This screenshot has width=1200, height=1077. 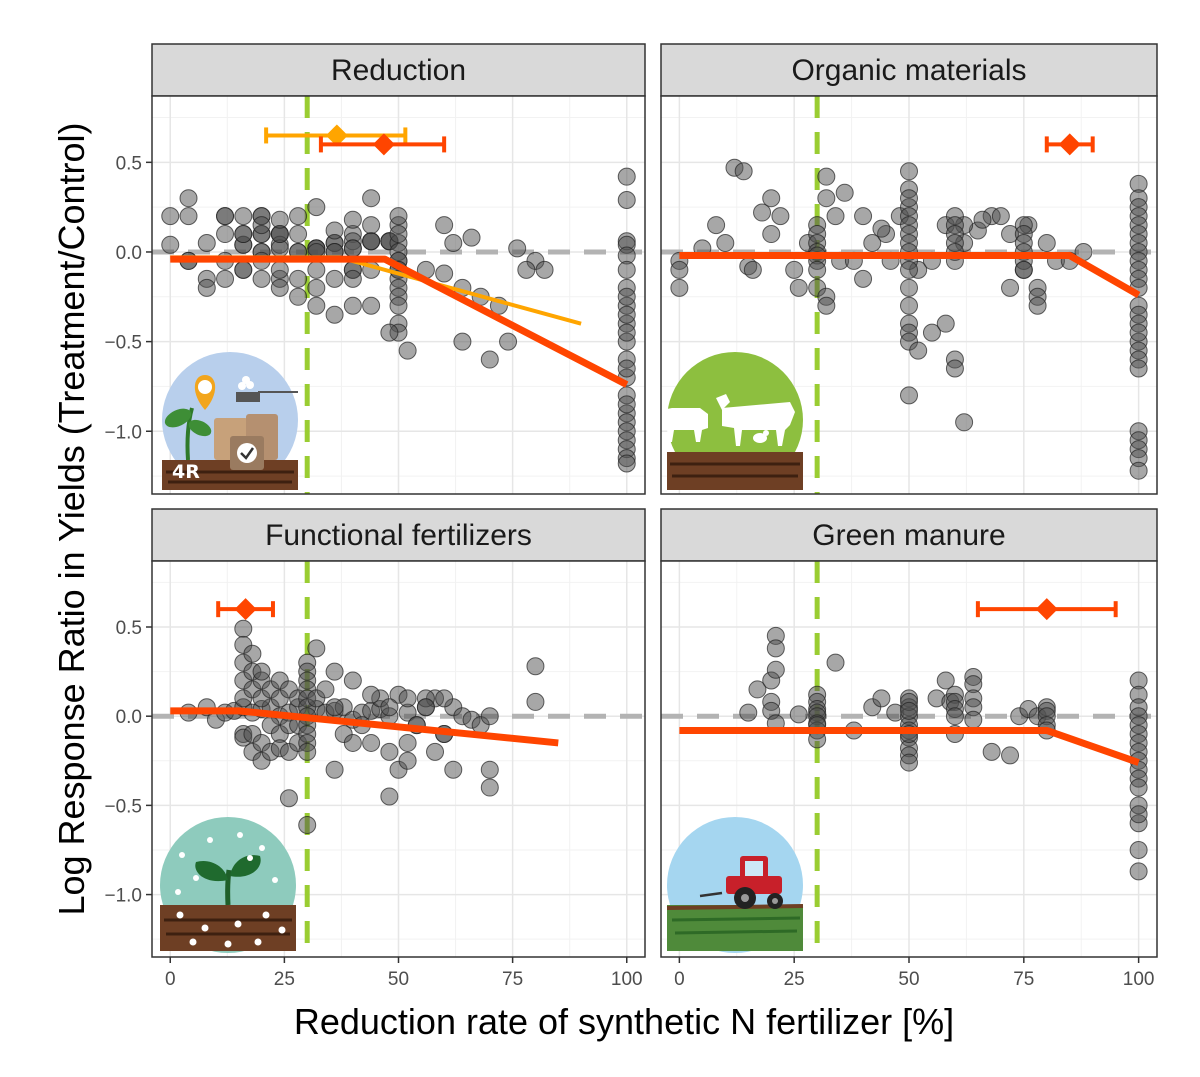 What do you see at coordinates (1139, 979) in the screenshot?
I see `x-tick-label: 100` at bounding box center [1139, 979].